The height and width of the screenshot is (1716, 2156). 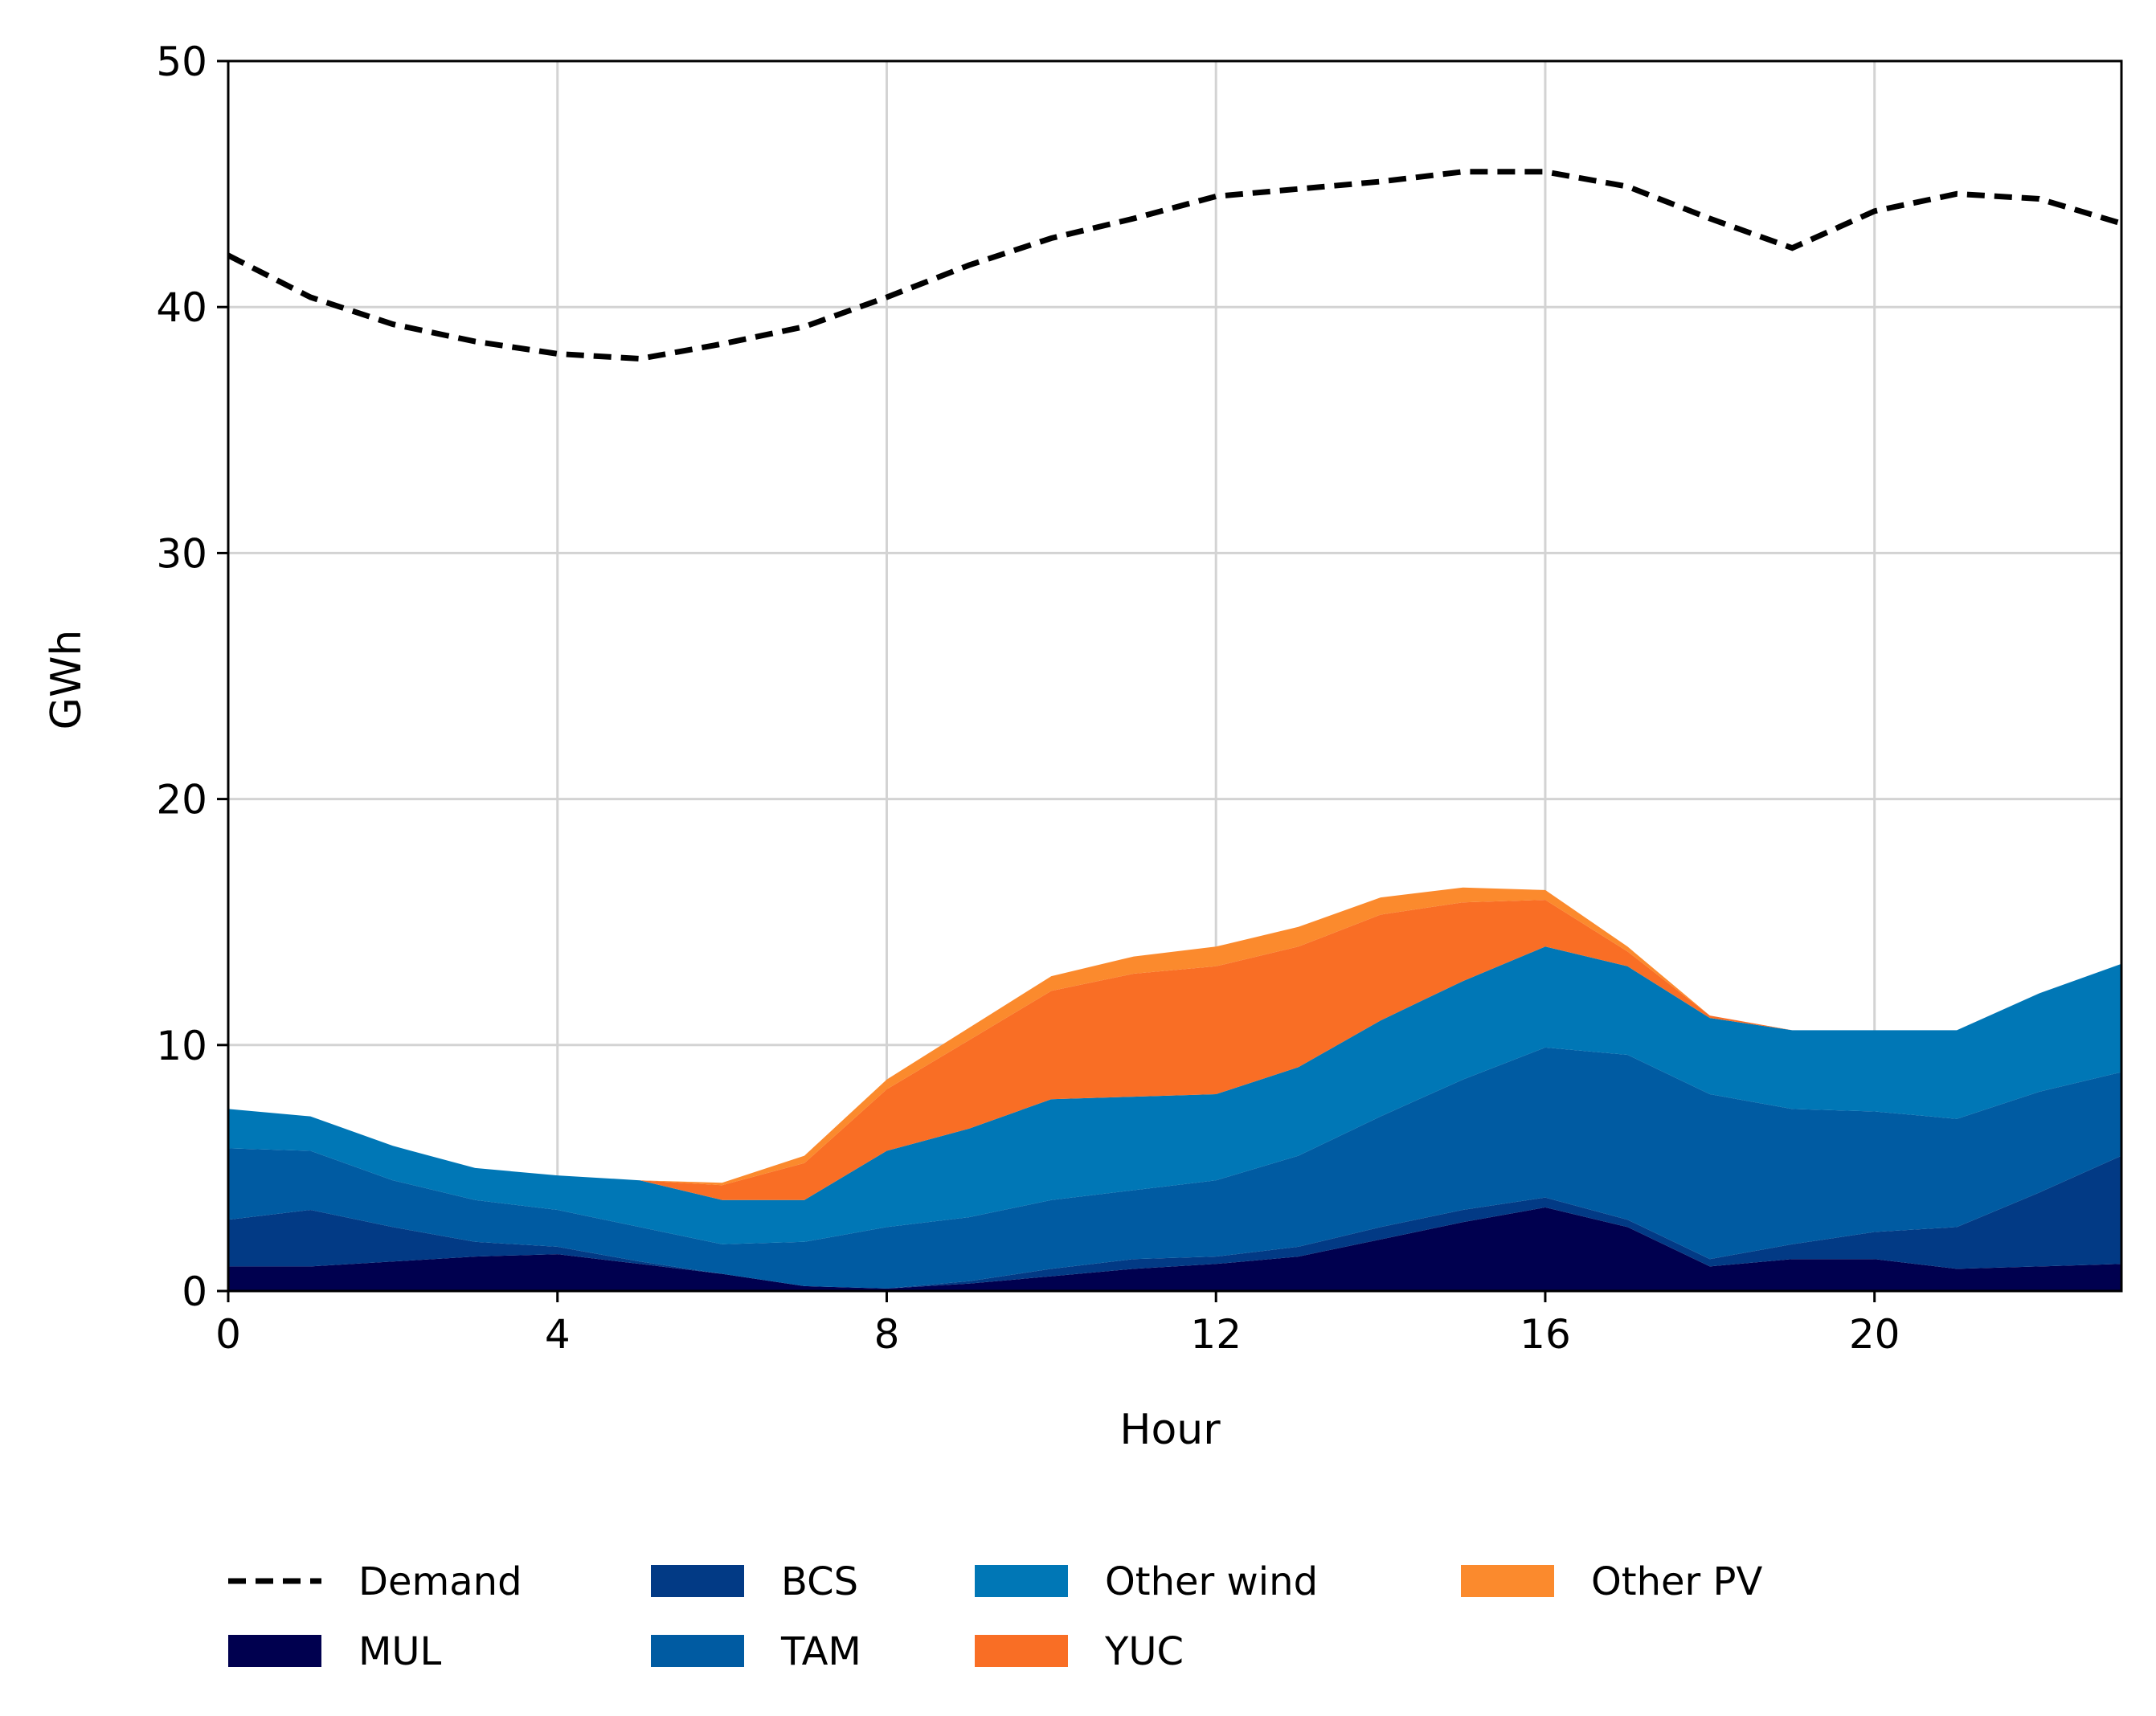 I want to click on legend-label-demand: Demand, so click(x=440, y=1581).